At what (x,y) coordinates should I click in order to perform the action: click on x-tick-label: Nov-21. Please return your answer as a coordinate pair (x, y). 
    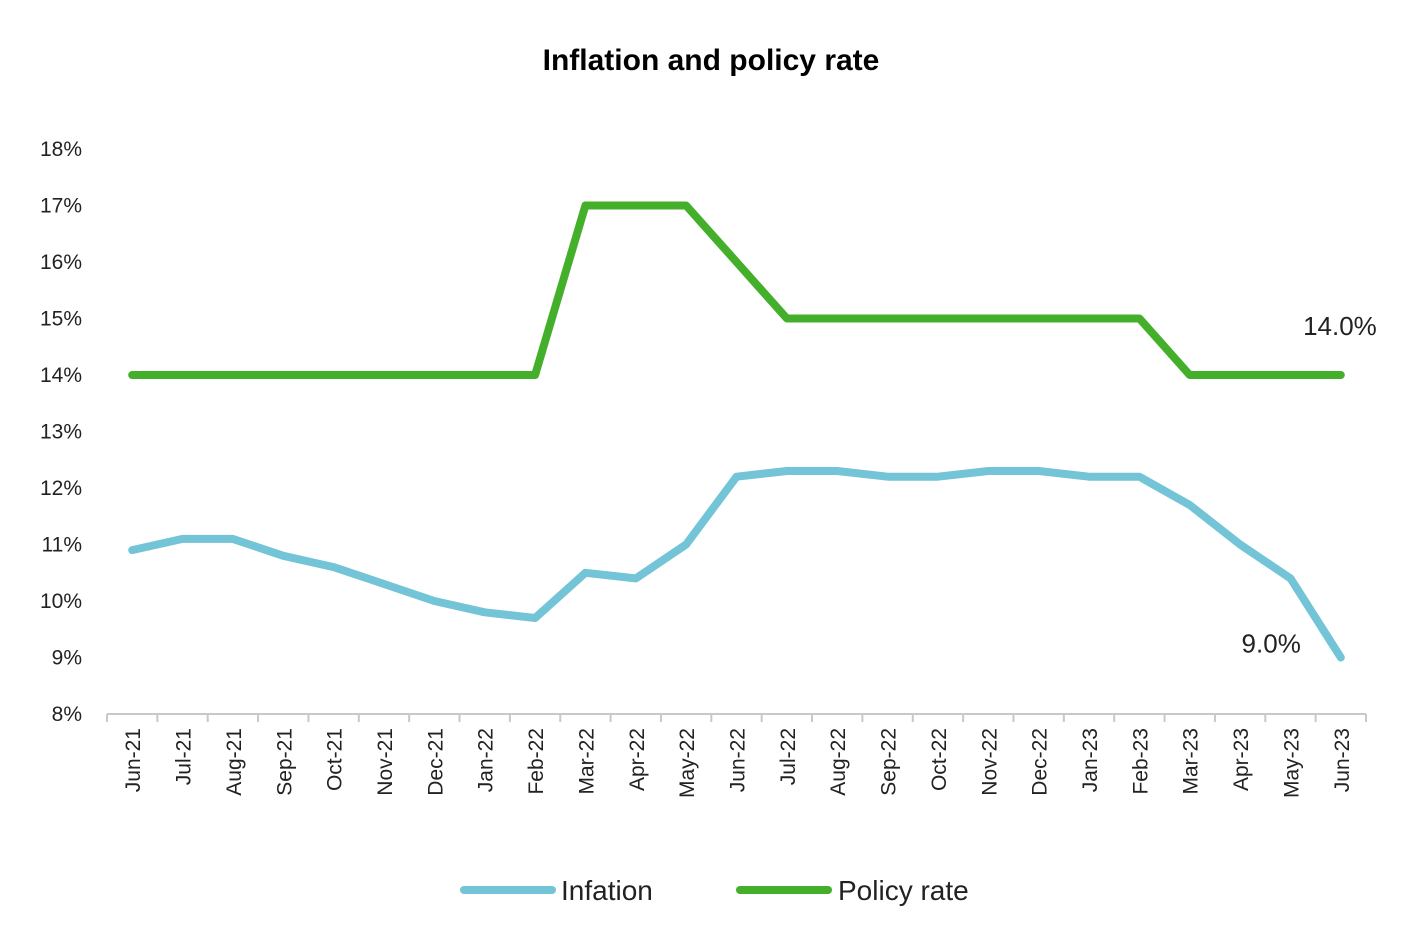
    Looking at the image, I should click on (385, 762).